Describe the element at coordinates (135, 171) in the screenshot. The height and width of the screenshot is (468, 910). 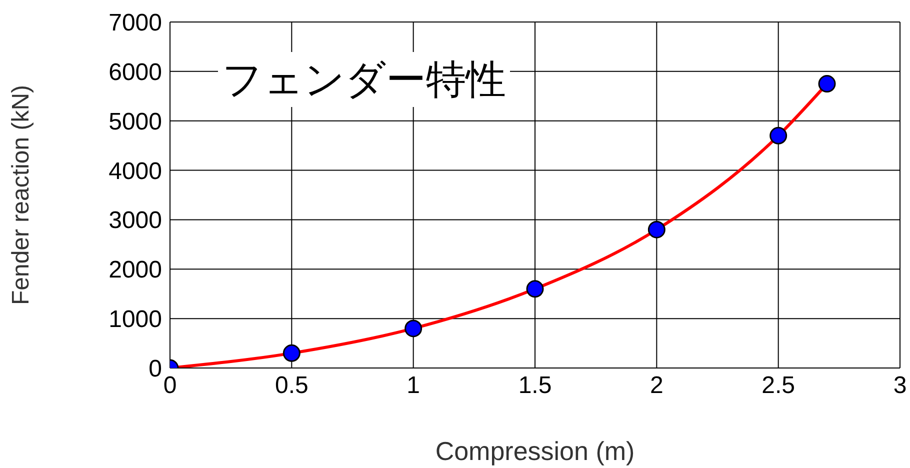
I see `y-tick-label: 4000` at that location.